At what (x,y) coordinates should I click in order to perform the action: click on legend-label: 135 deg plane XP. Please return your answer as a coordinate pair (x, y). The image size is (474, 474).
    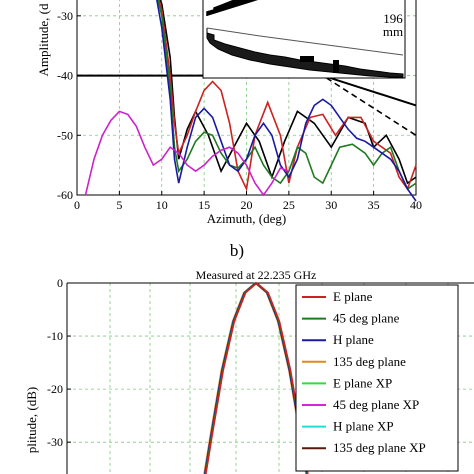
    Looking at the image, I should click on (379, 447).